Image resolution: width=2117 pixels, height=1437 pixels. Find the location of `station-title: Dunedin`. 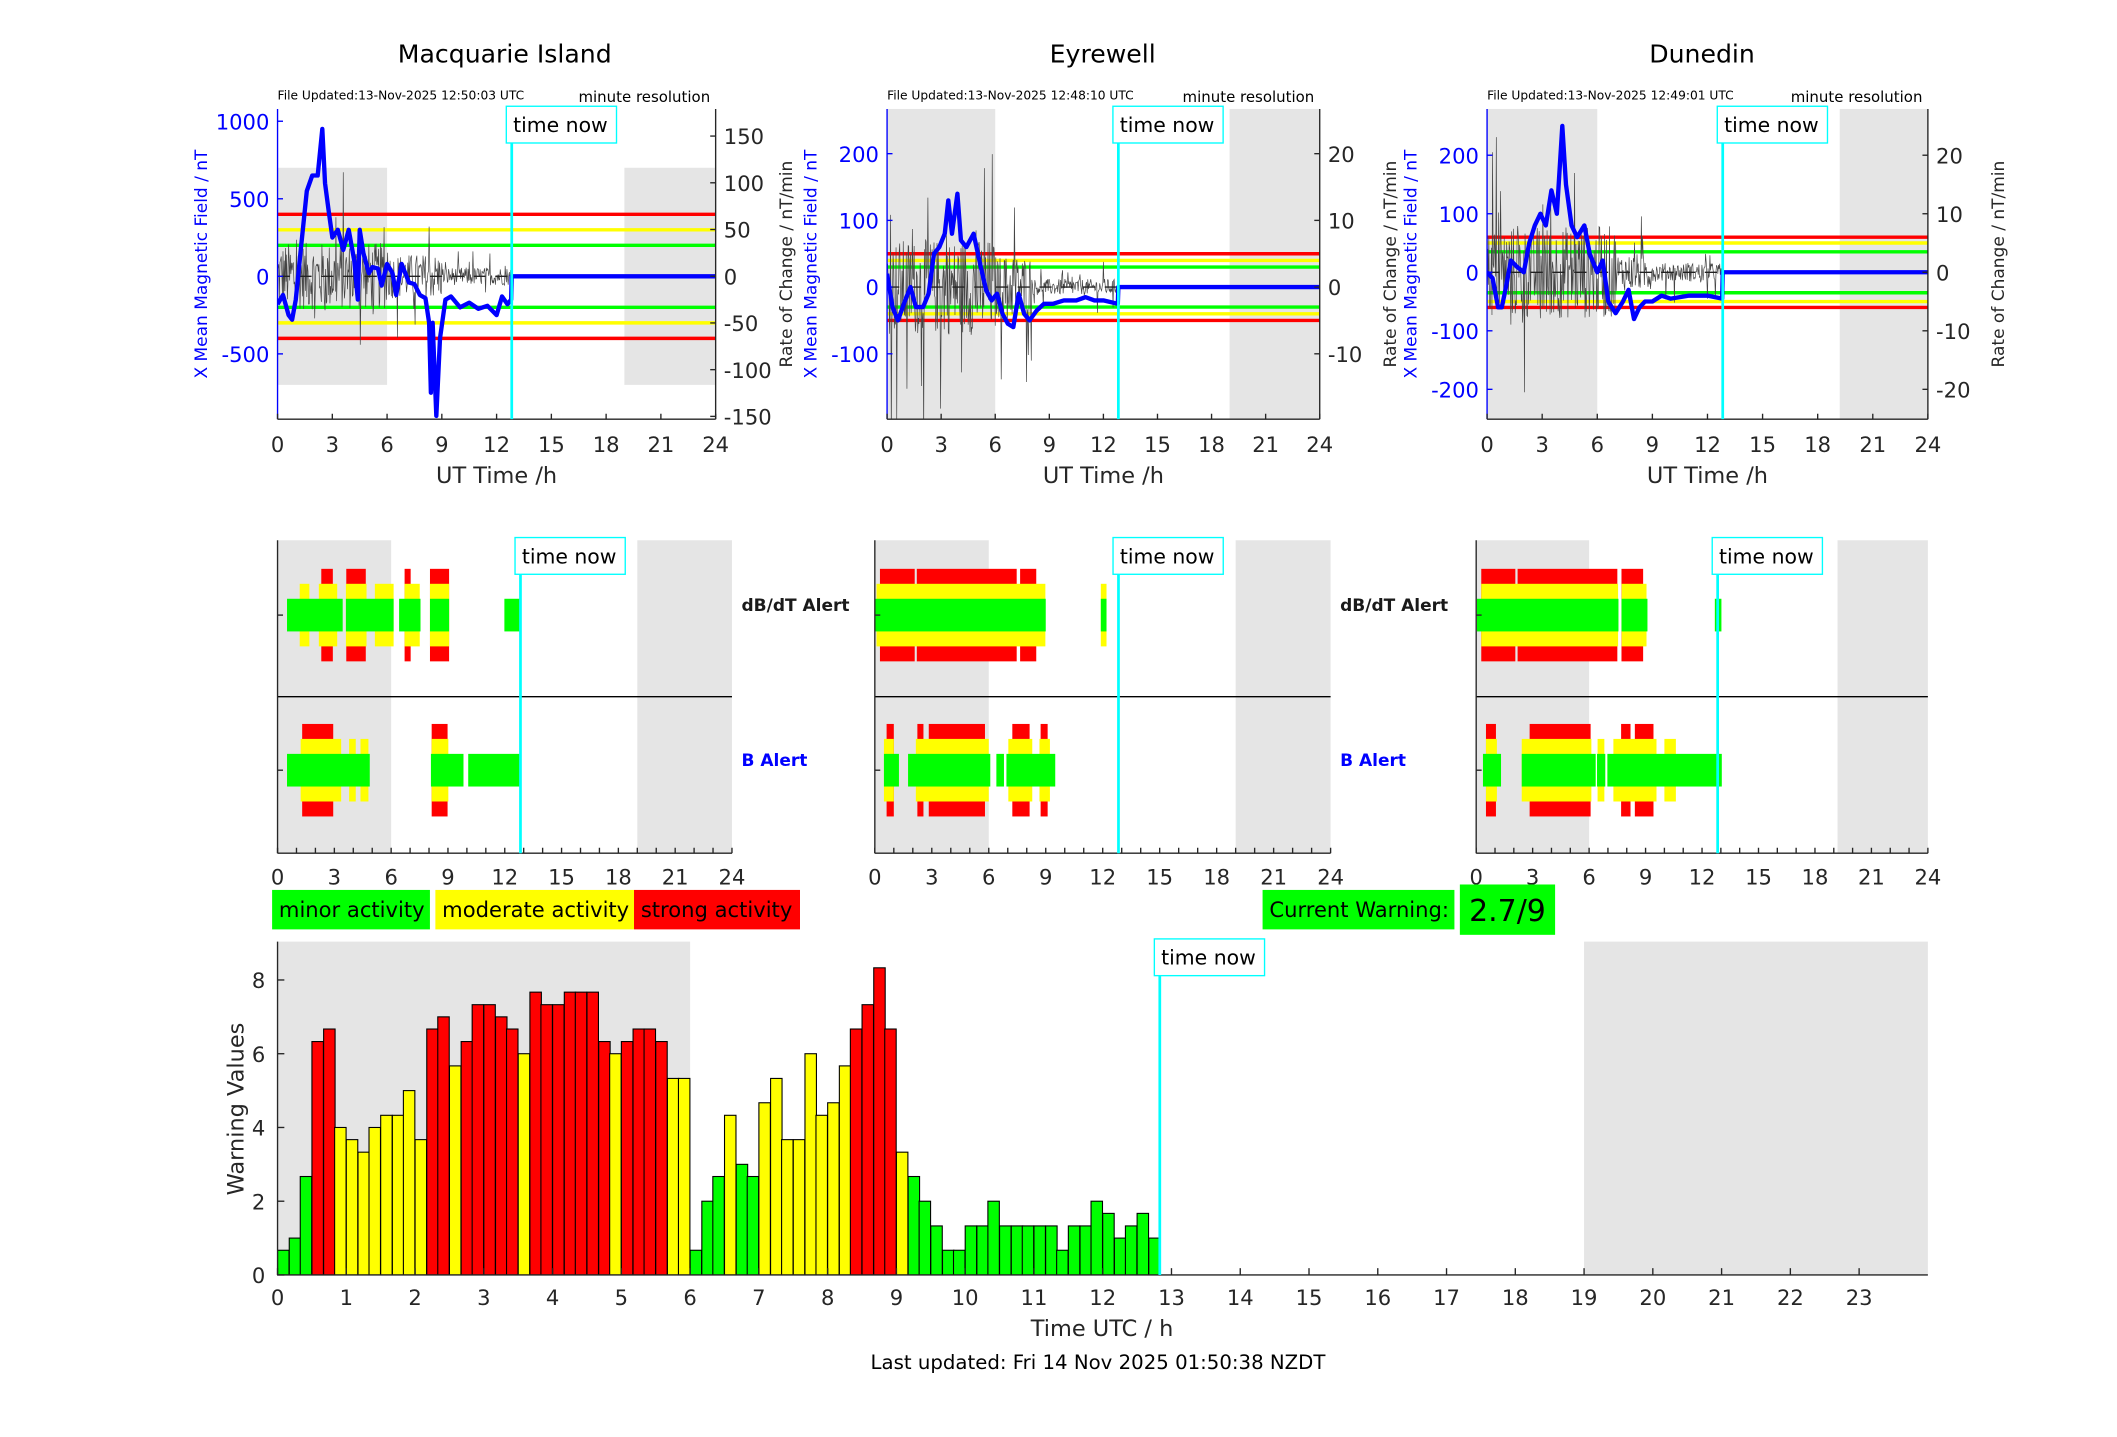

station-title: Dunedin is located at coordinates (1702, 54).